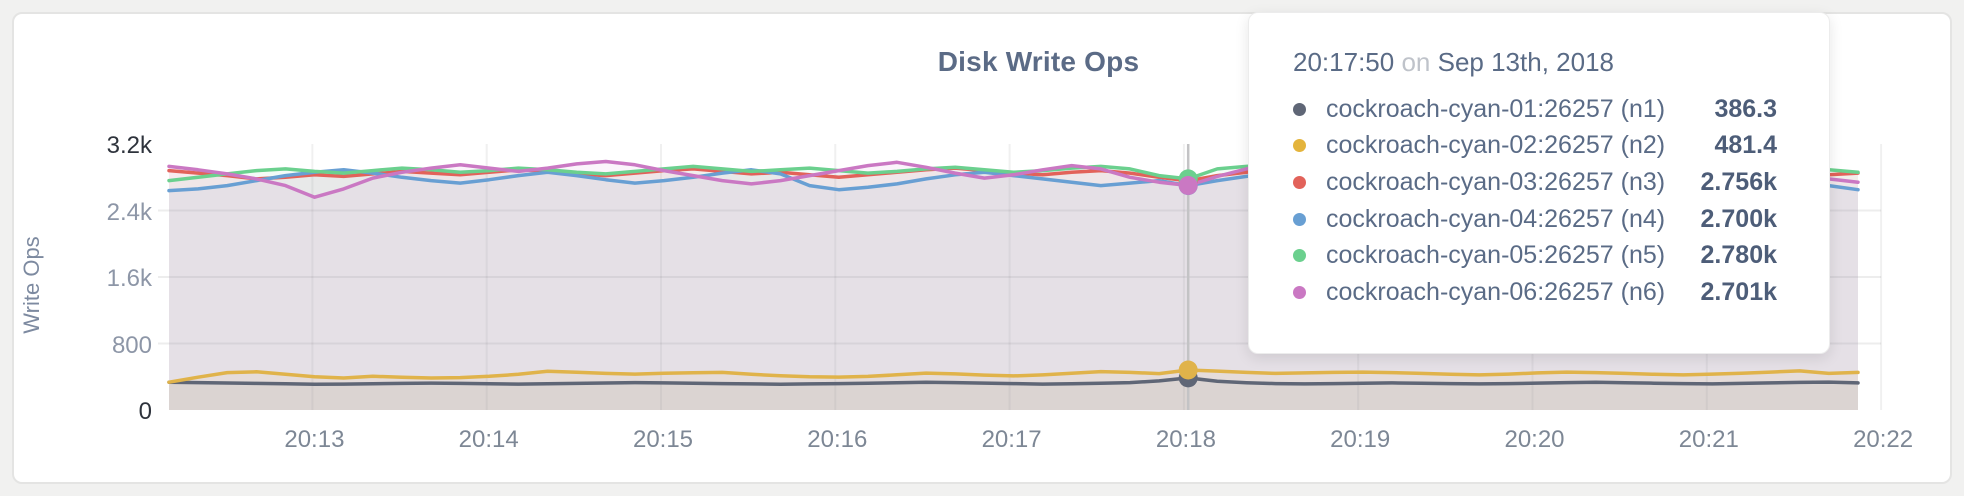 This screenshot has height=496, width=1964. I want to click on series-name: cockroach-cyan-04:26257 (n4), so click(1496, 218).